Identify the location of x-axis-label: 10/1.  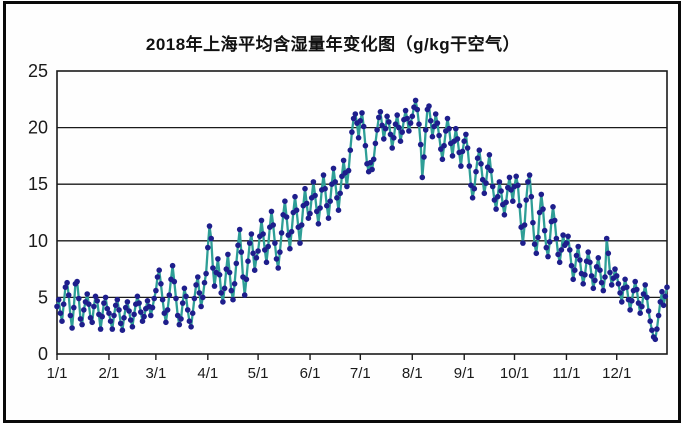
(514, 373).